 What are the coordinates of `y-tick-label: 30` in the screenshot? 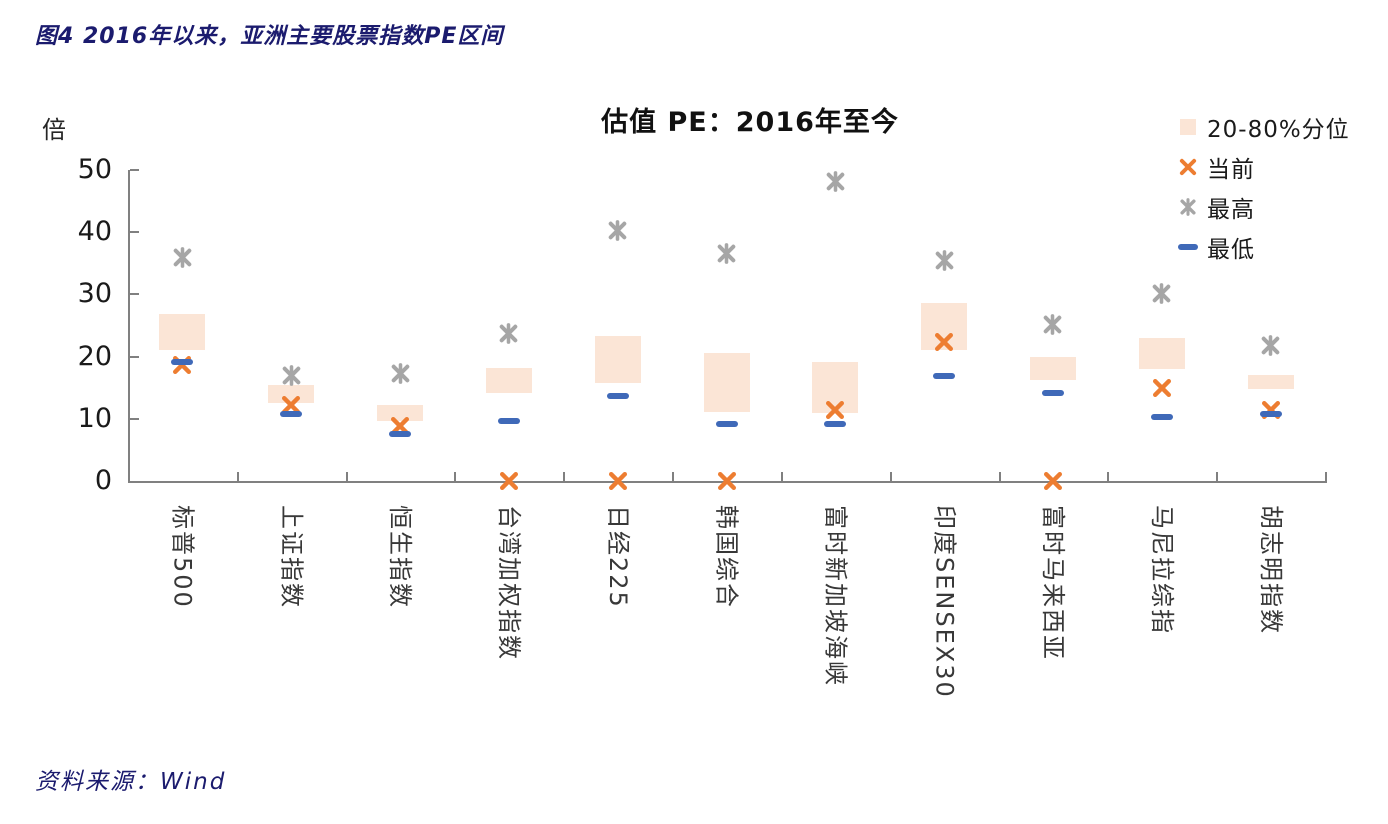 It's located at (94, 294).